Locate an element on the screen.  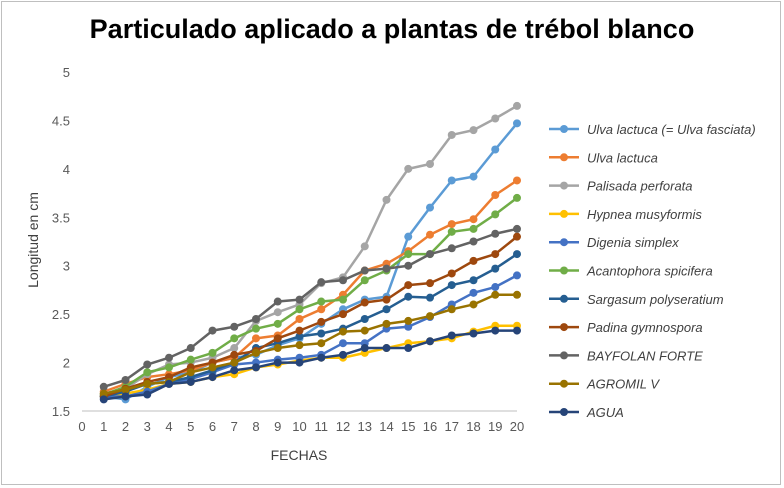
legend-label: Padina gymnospora is located at coordinates (645, 327).